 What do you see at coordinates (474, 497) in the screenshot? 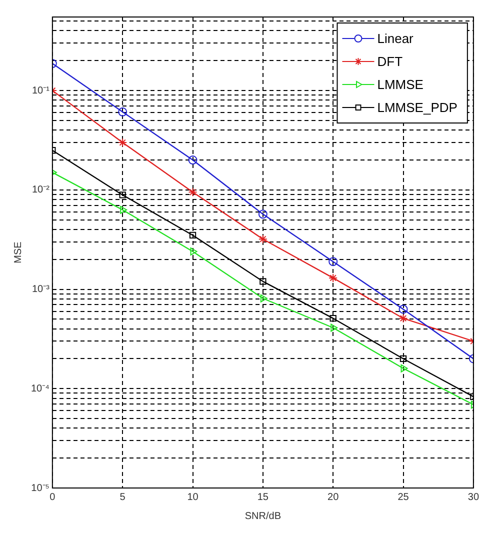
I see `x-tick-label: 30` at bounding box center [474, 497].